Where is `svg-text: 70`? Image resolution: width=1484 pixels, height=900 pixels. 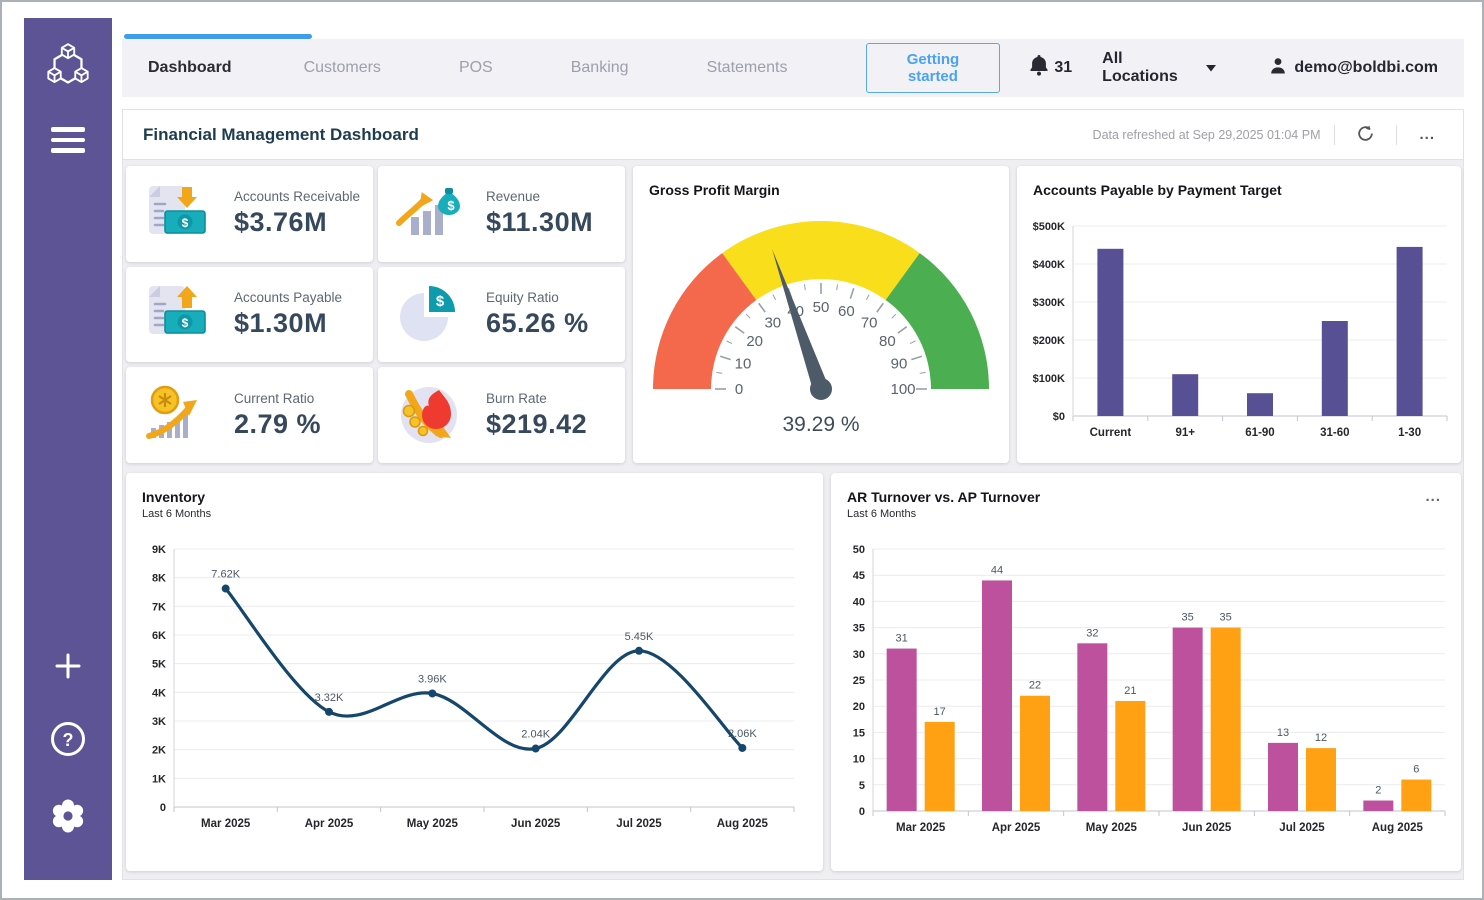
svg-text: 70 is located at coordinates (869, 323).